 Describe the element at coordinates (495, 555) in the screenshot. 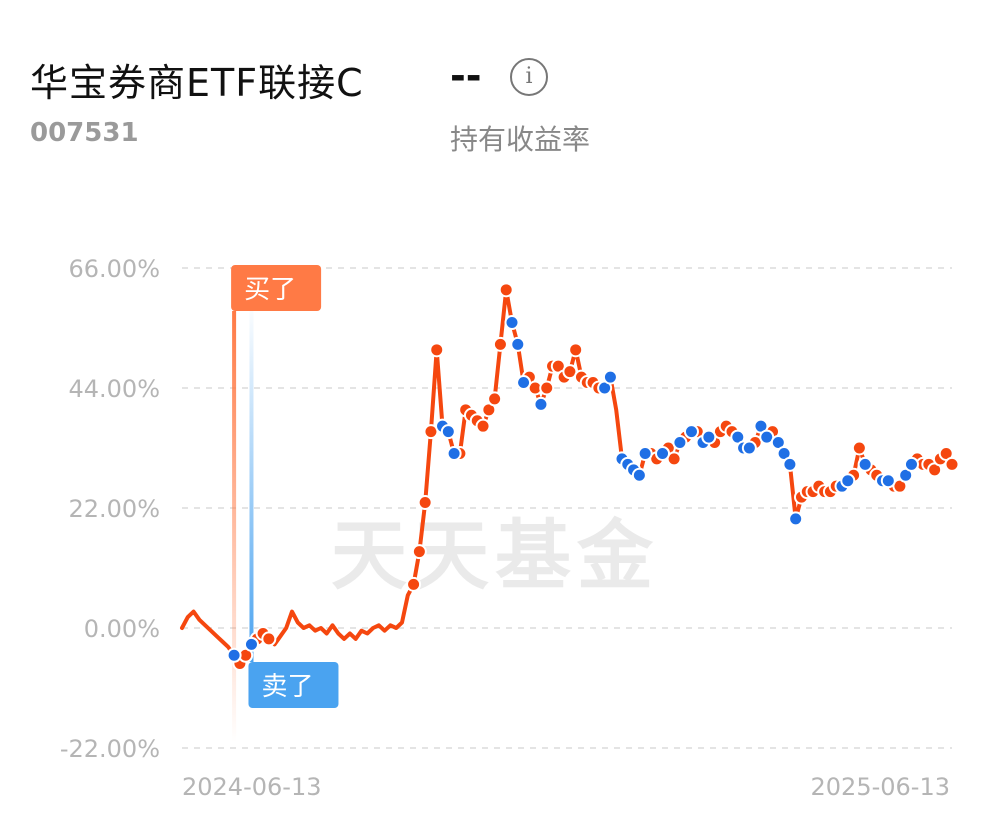

I see `watermark-text: 天天基金` at that location.